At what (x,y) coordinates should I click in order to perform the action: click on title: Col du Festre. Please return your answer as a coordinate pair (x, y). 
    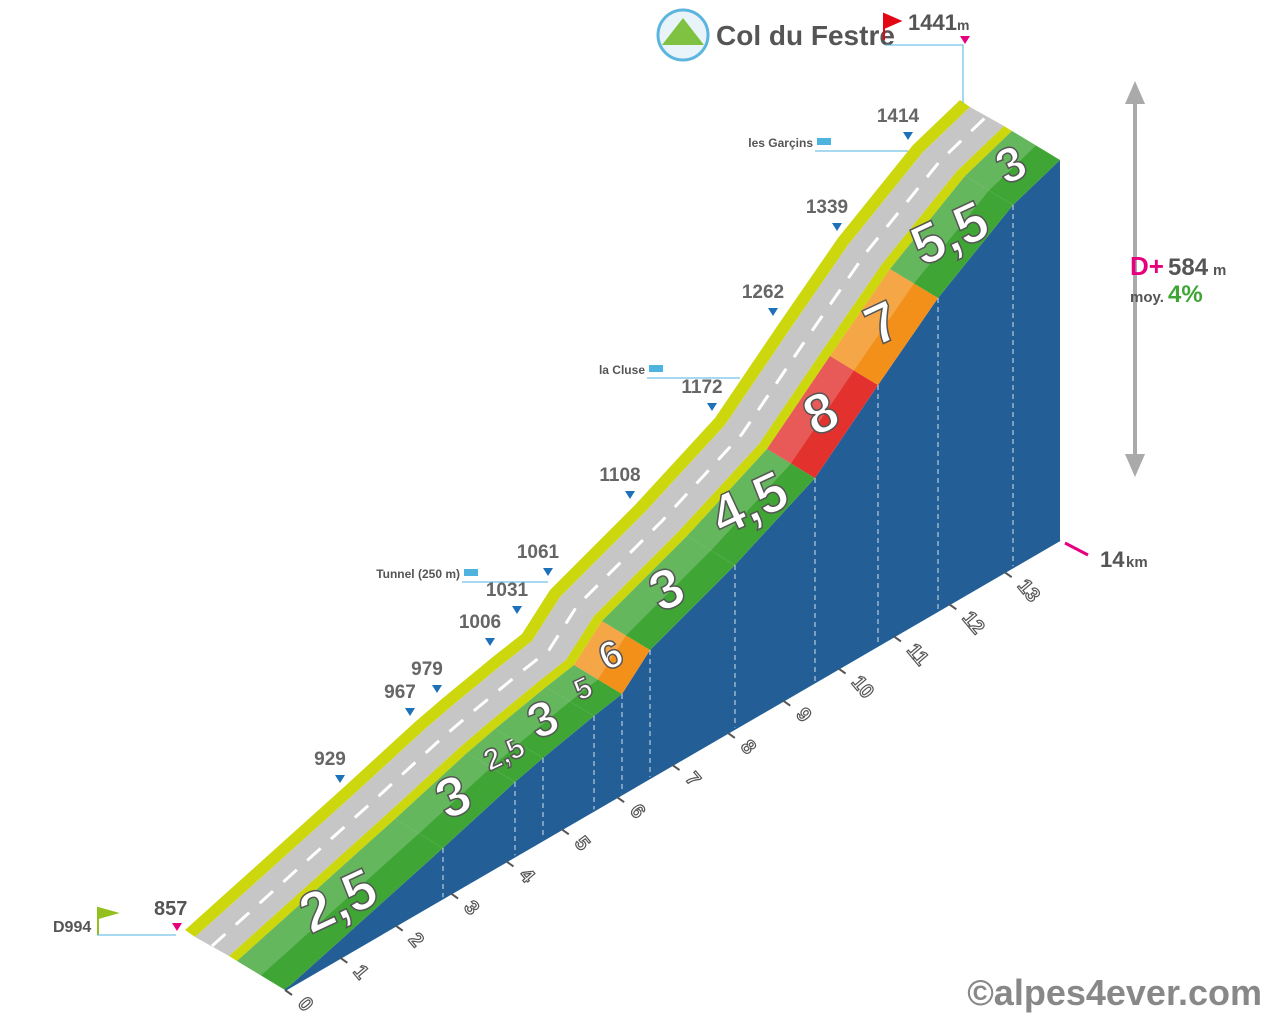
    Looking at the image, I should click on (805, 35).